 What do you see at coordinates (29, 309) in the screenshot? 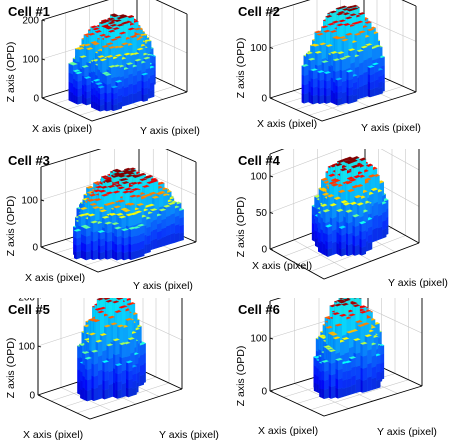
I see `cell-title: Cell #5` at bounding box center [29, 309].